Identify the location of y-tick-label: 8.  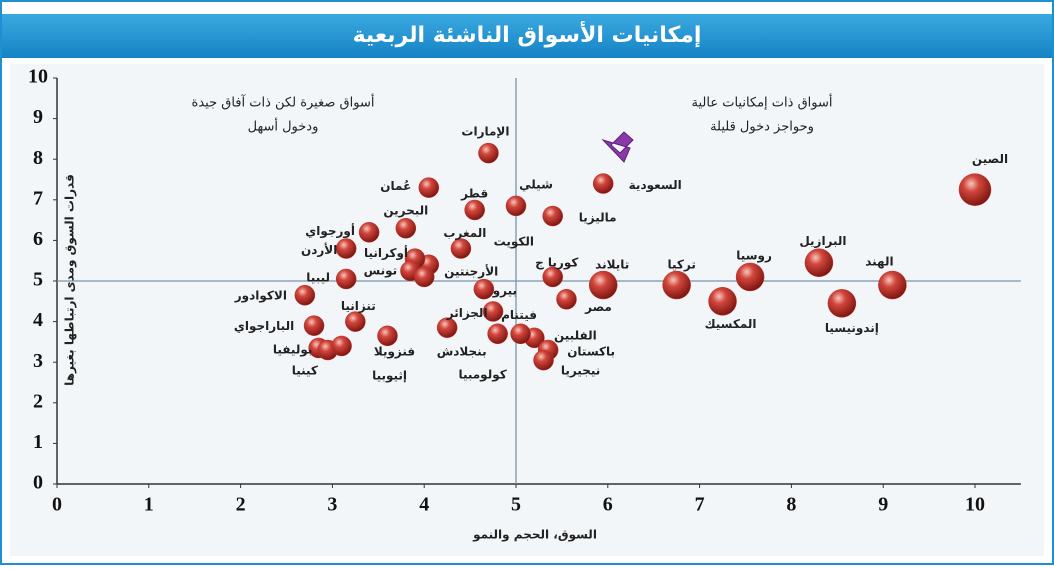
(38, 158).